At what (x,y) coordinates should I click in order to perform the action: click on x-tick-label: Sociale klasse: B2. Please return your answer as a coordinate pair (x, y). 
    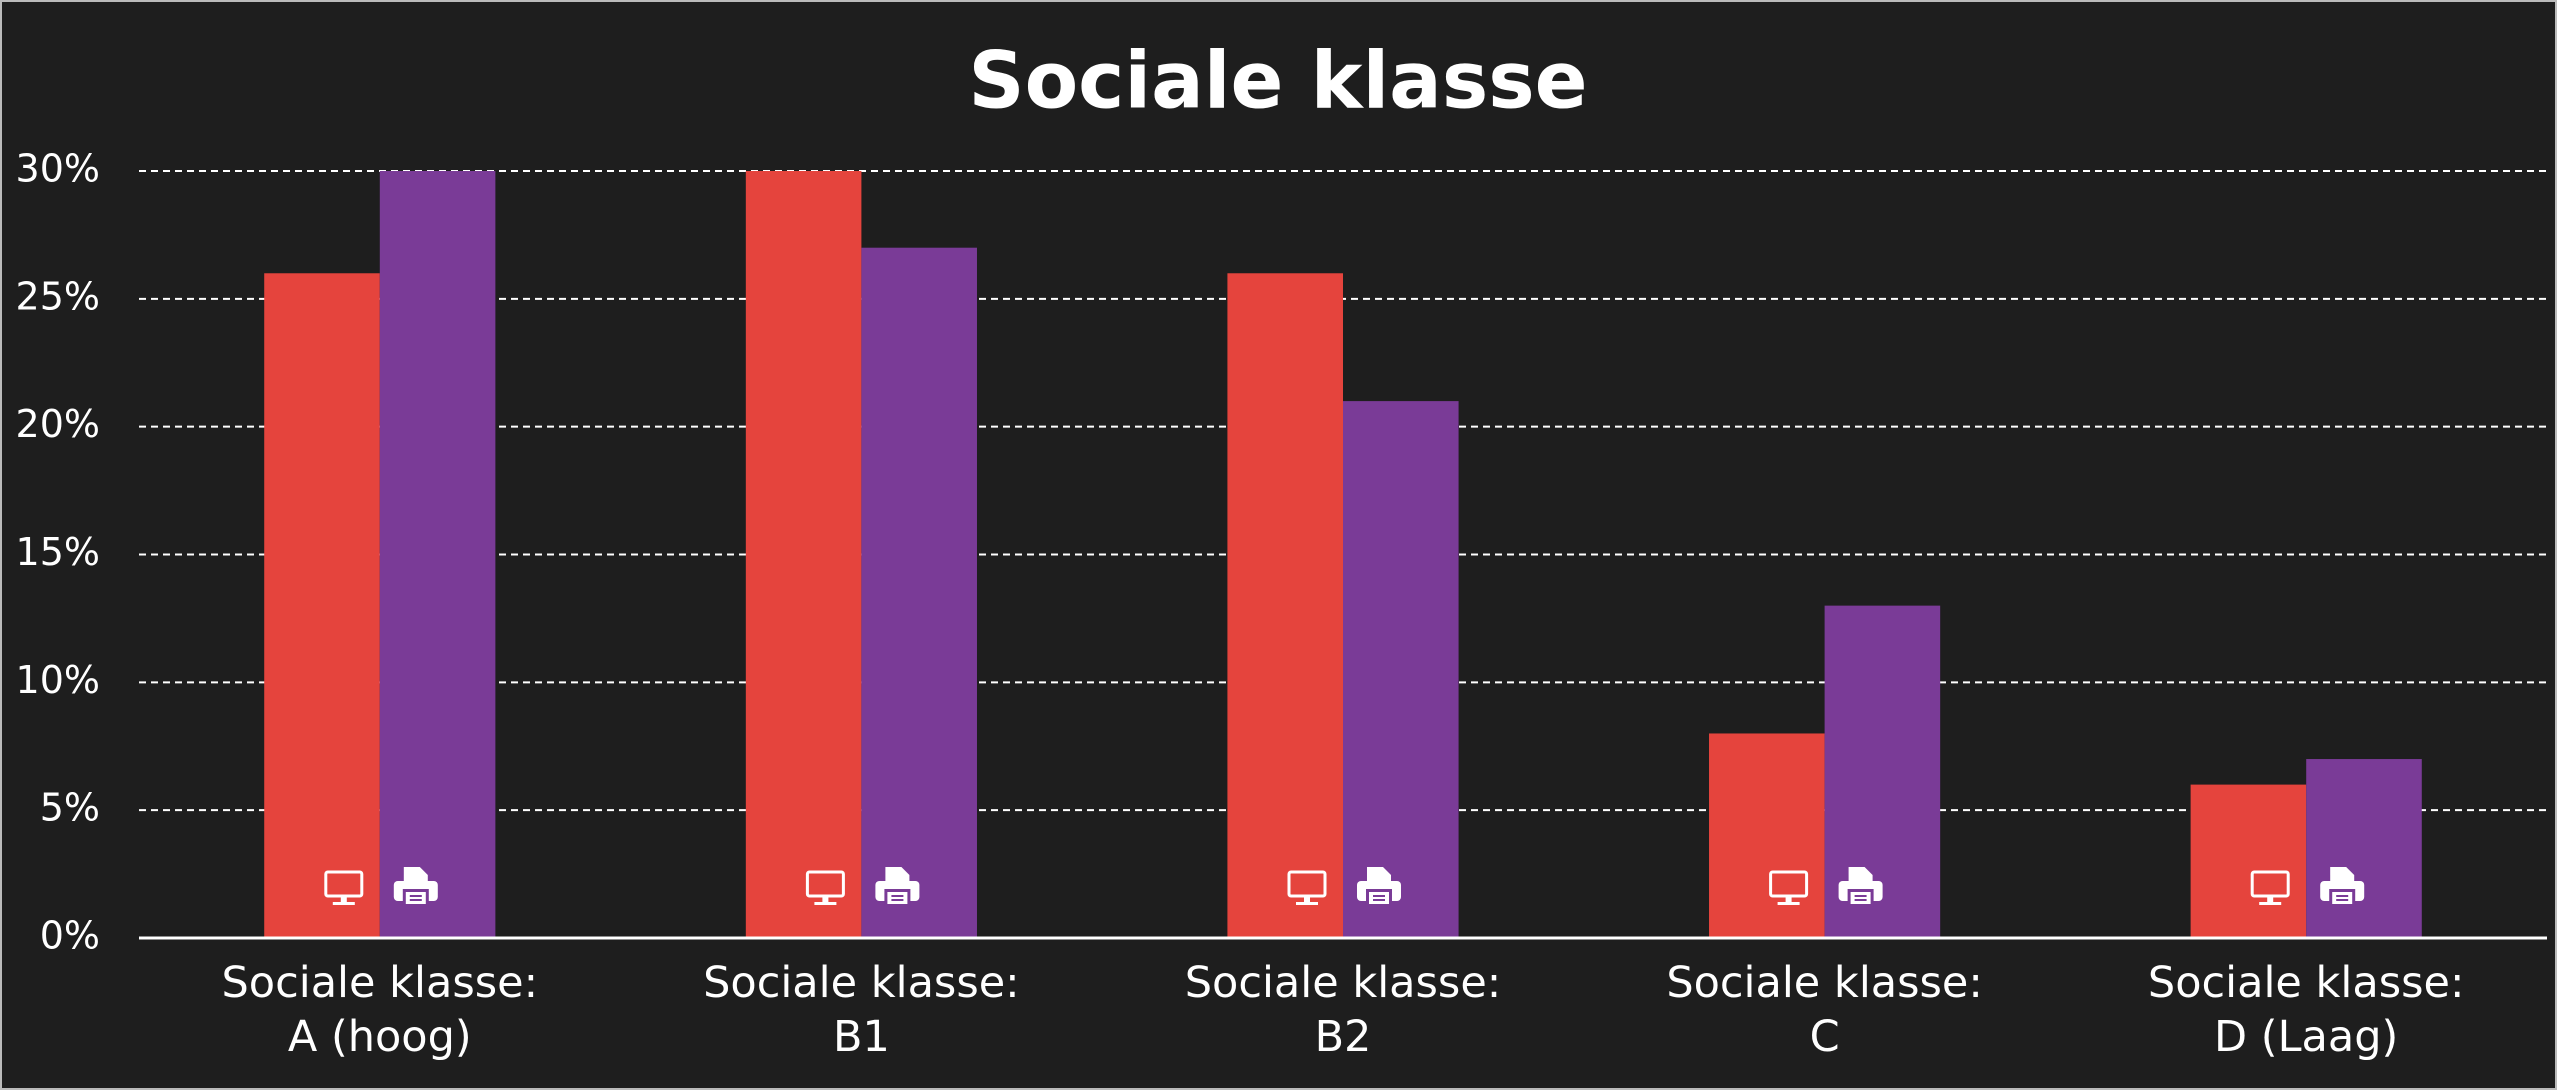
    Looking at the image, I should click on (1343, 1010).